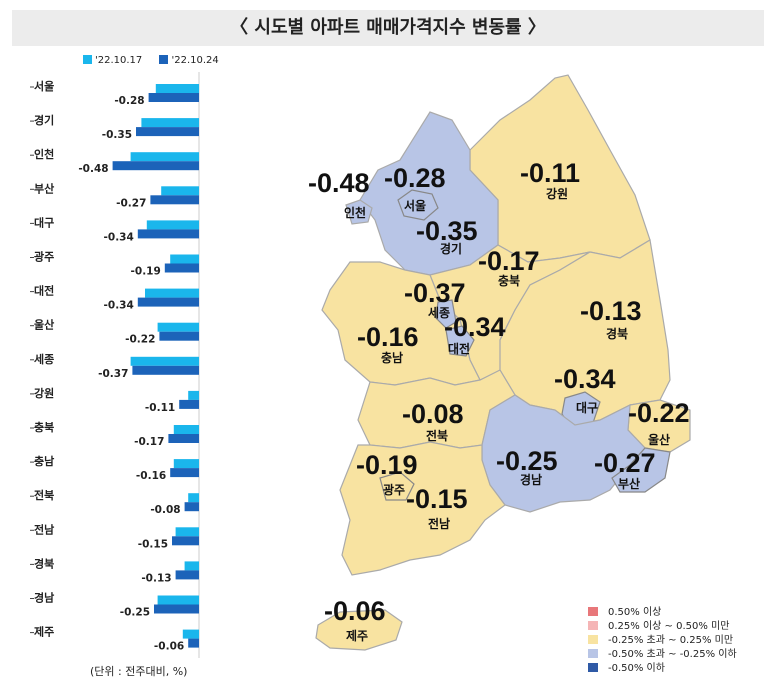 The image size is (773, 690). Describe the element at coordinates (139, 671) in the screenshot. I see `unit-note: (단위 : 전주대비, %)` at that location.